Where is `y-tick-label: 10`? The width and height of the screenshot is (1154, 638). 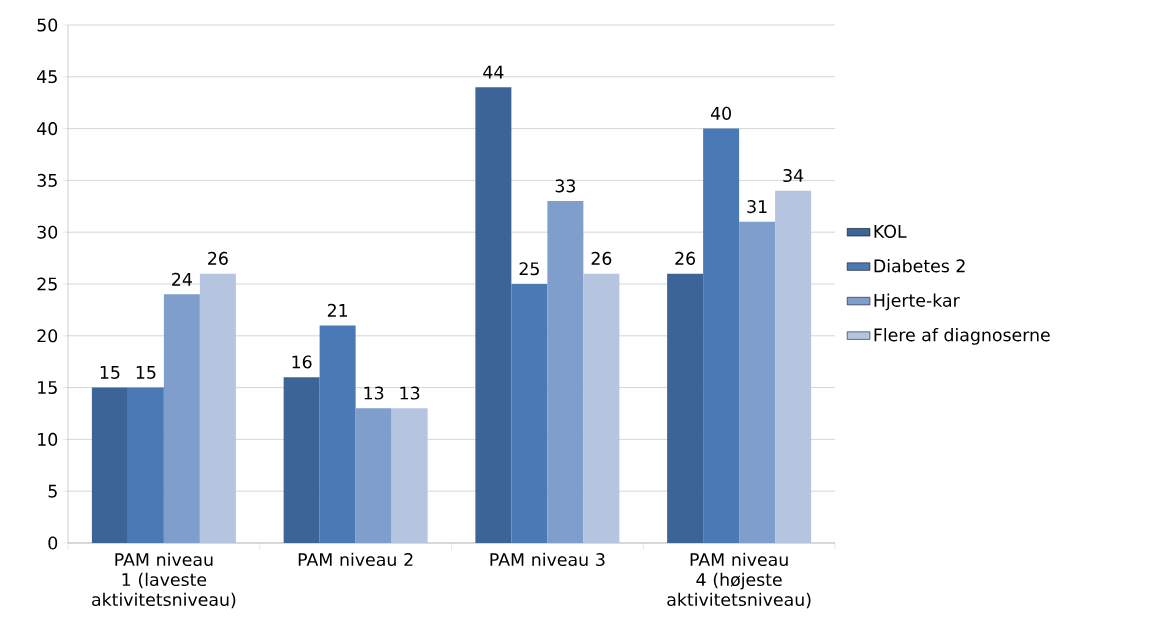 y-tick-label: 10 is located at coordinates (48, 439).